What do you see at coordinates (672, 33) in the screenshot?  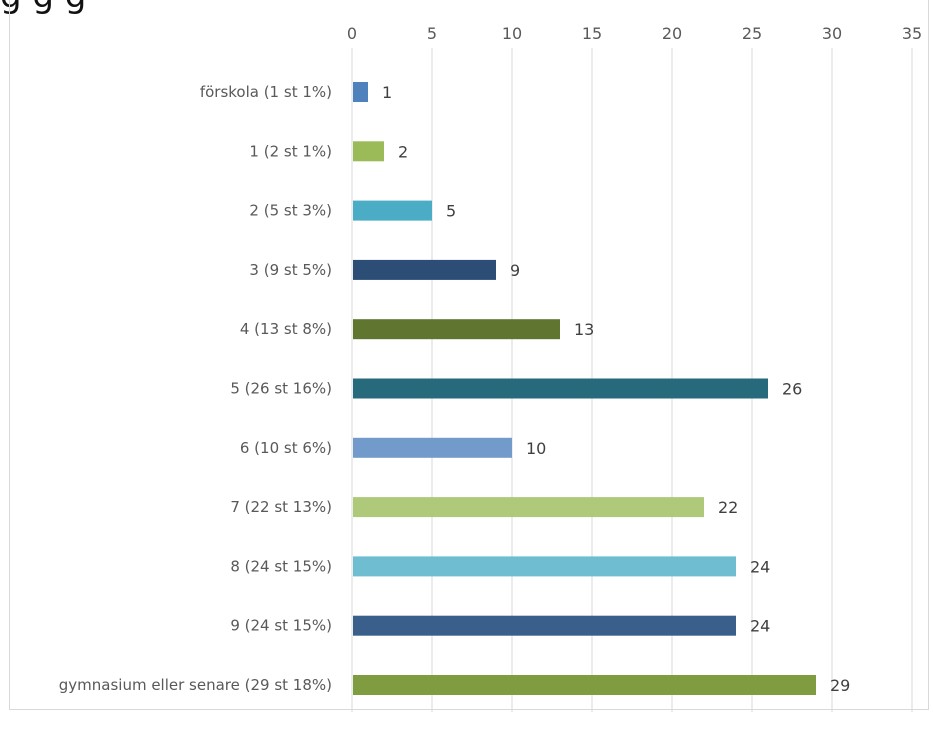 I see `x-tick-label-20: 20` at bounding box center [672, 33].